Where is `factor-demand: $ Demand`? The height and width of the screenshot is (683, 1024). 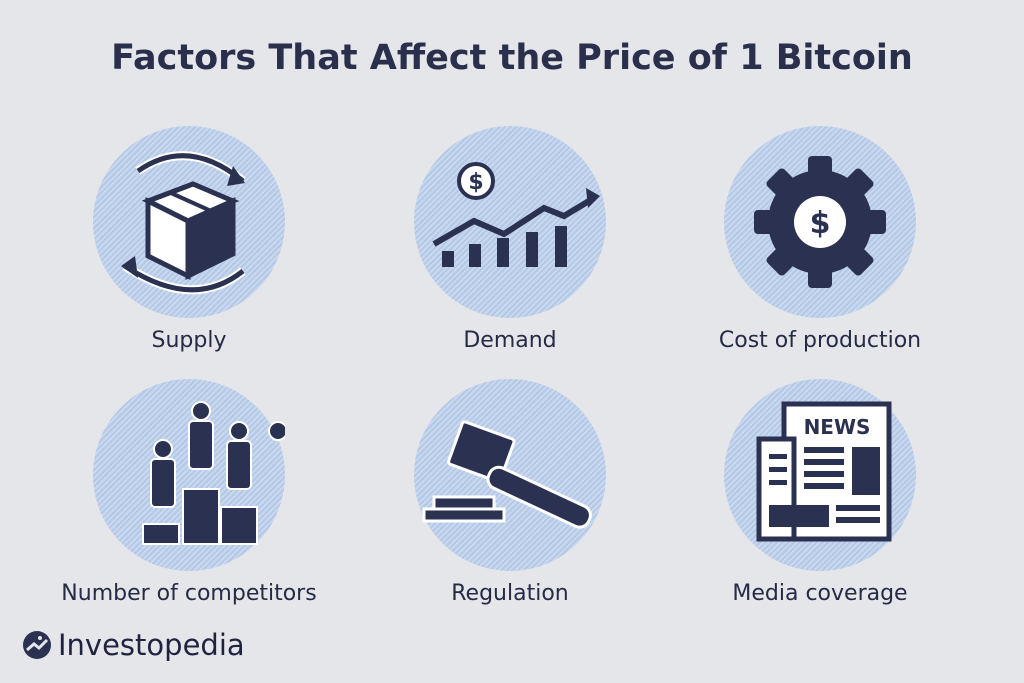 factor-demand: $ Demand is located at coordinates (510, 239).